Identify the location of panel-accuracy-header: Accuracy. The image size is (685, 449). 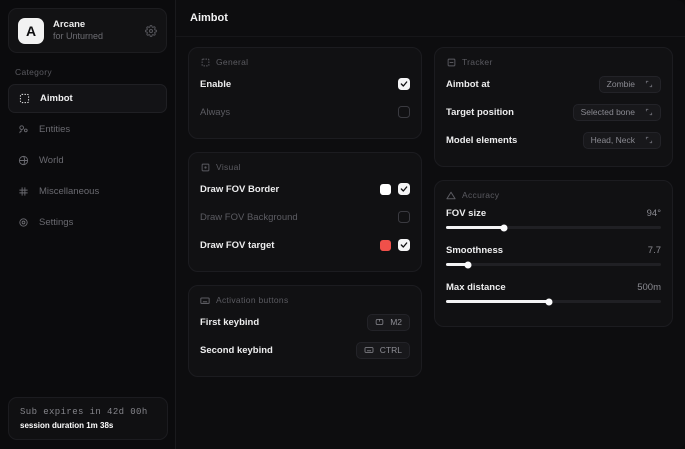
(553, 196).